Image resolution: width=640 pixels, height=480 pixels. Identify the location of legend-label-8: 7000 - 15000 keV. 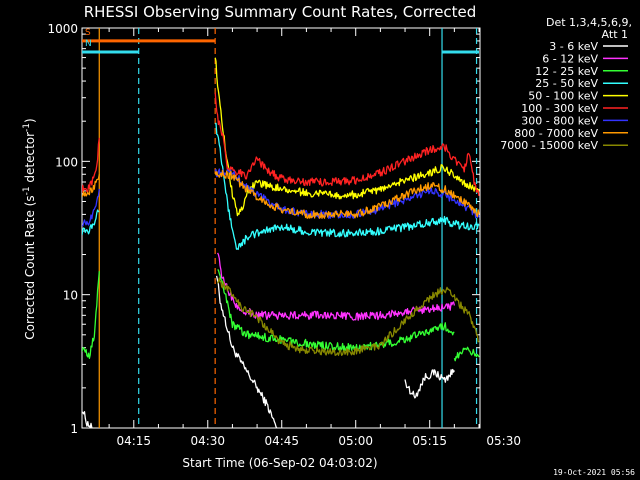
(549, 145).